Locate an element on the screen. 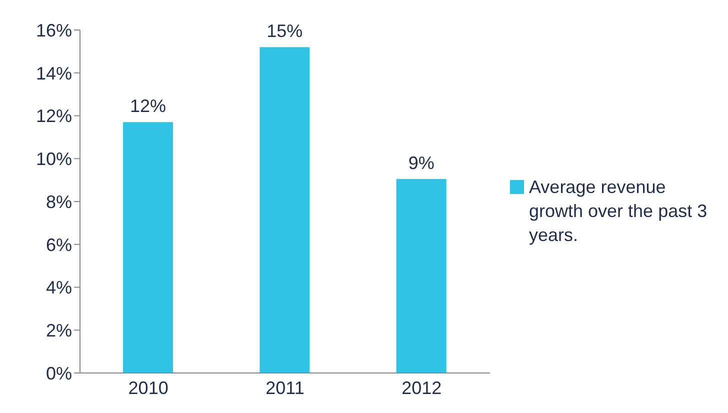 The image size is (728, 413). y-tick-label: 2% is located at coordinates (59, 330).